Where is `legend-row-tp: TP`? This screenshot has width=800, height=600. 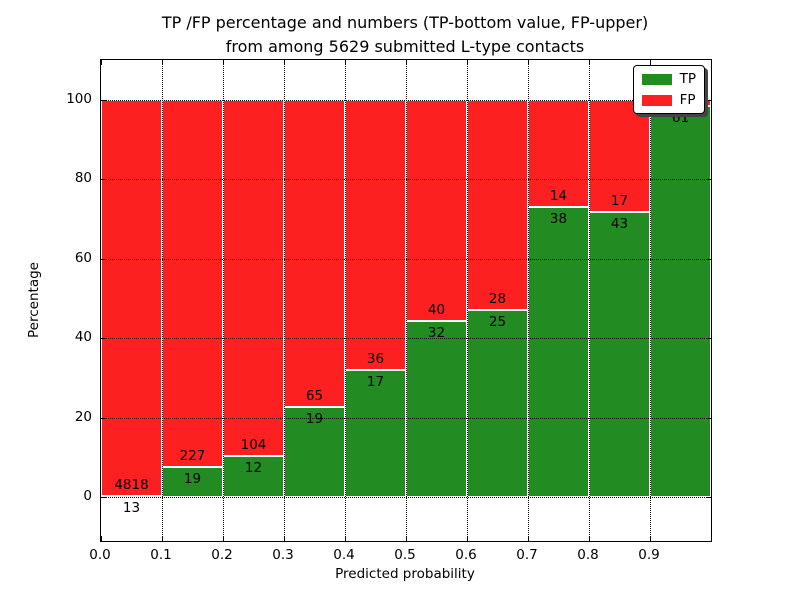
legend-row-tp: TP is located at coordinates (668, 79).